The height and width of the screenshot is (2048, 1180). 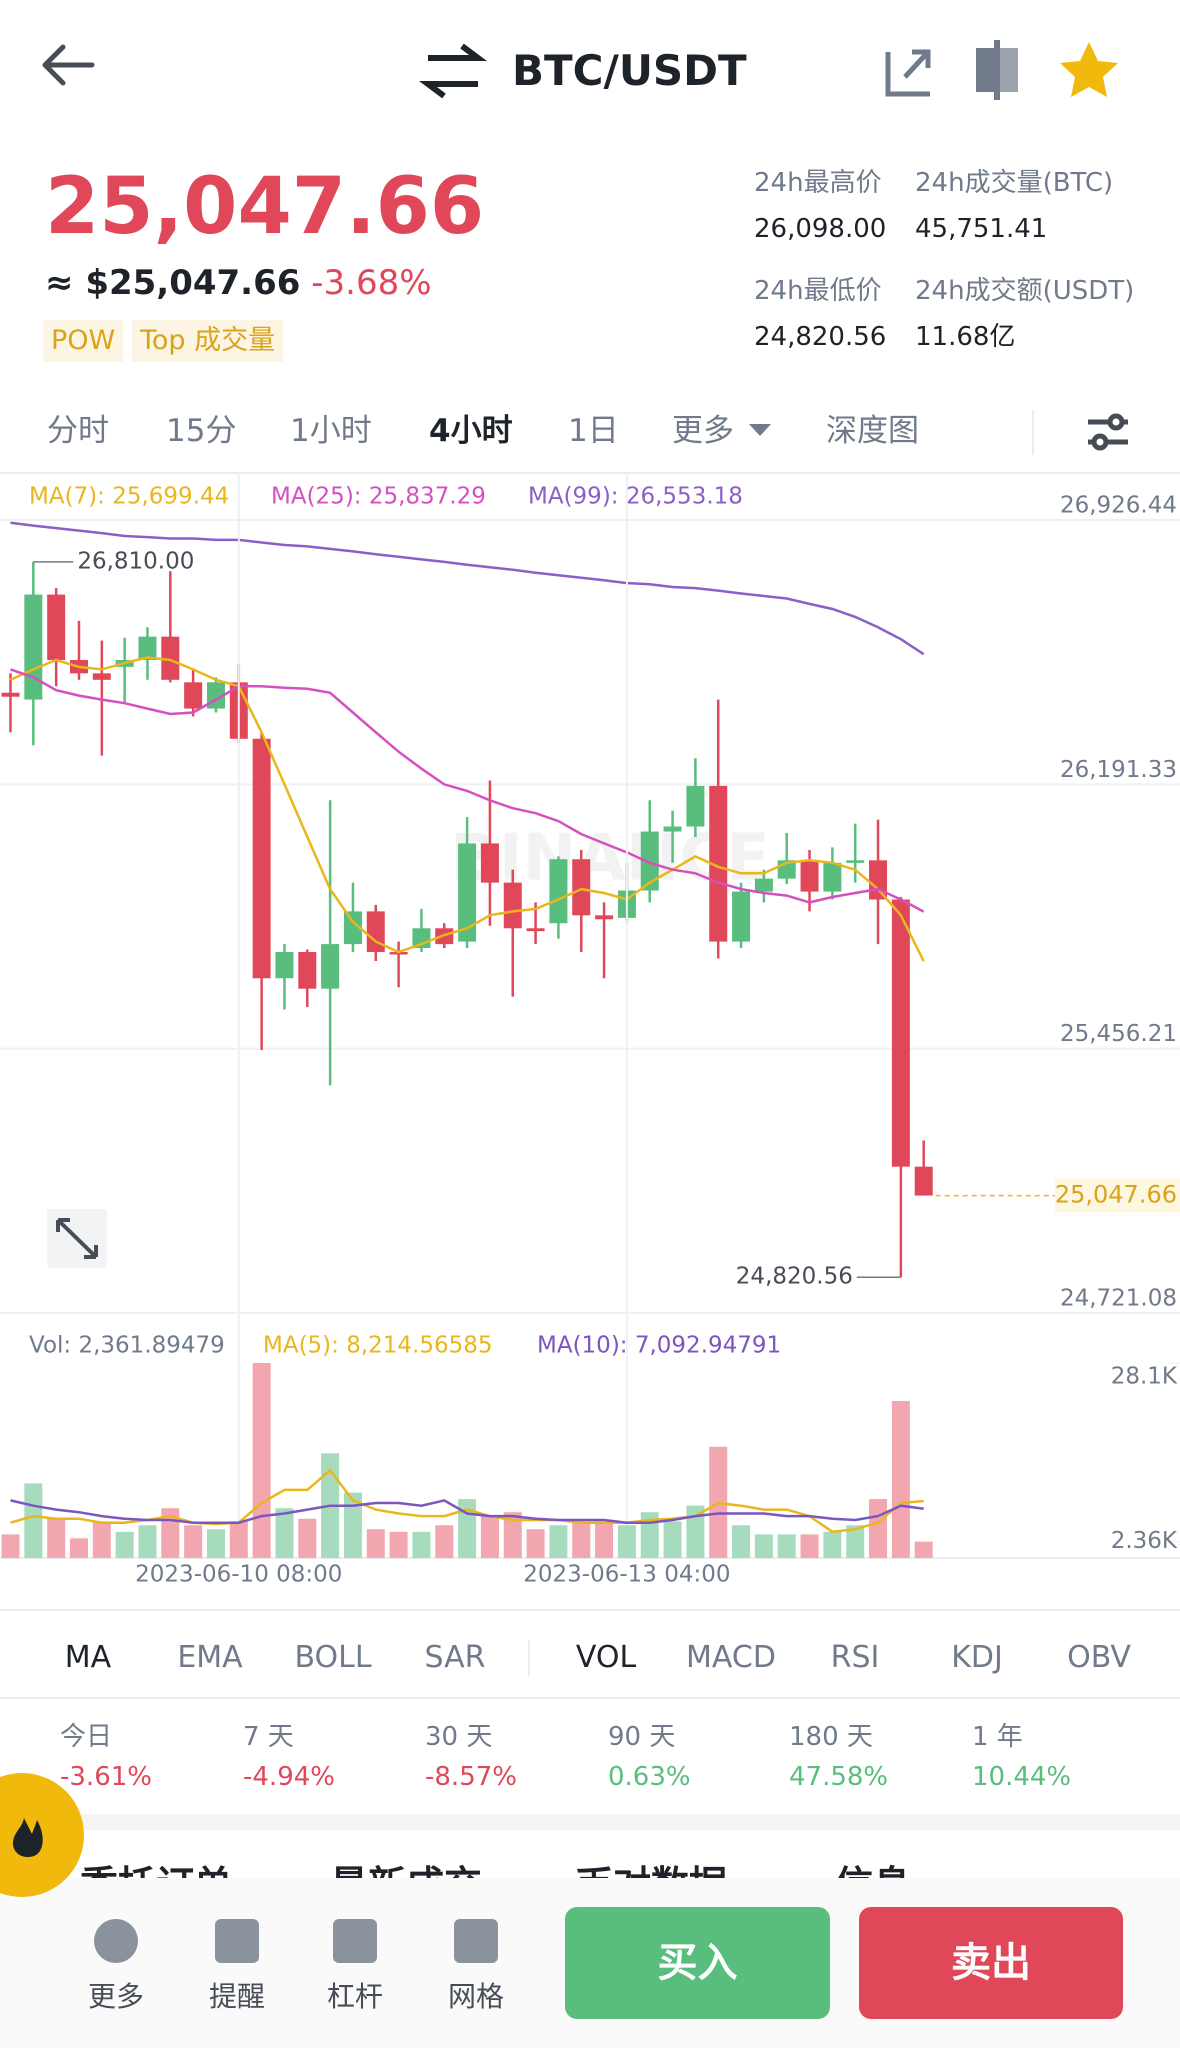 What do you see at coordinates (135, 561) in the screenshot?
I see `max-label: 26,810.00` at bounding box center [135, 561].